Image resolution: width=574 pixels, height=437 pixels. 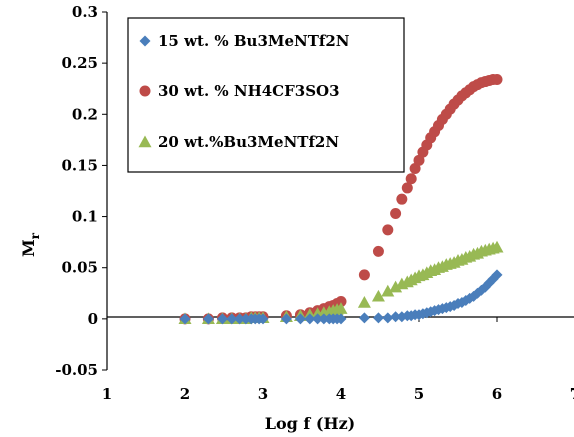 What do you see at coordinates (185, 394) in the screenshot?
I see `x-tick-label: 2` at bounding box center [185, 394].